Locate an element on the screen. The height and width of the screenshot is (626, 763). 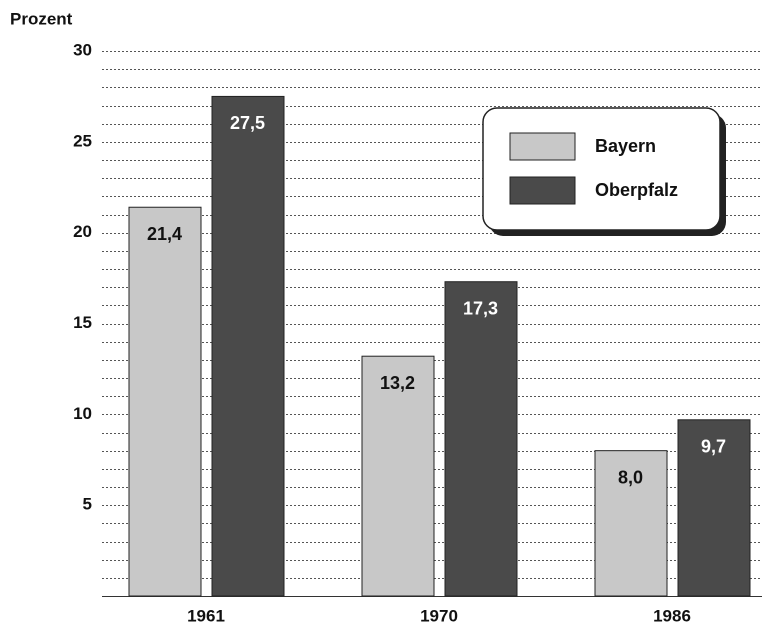
legend-label: Oberpfalz is located at coordinates (636, 190).